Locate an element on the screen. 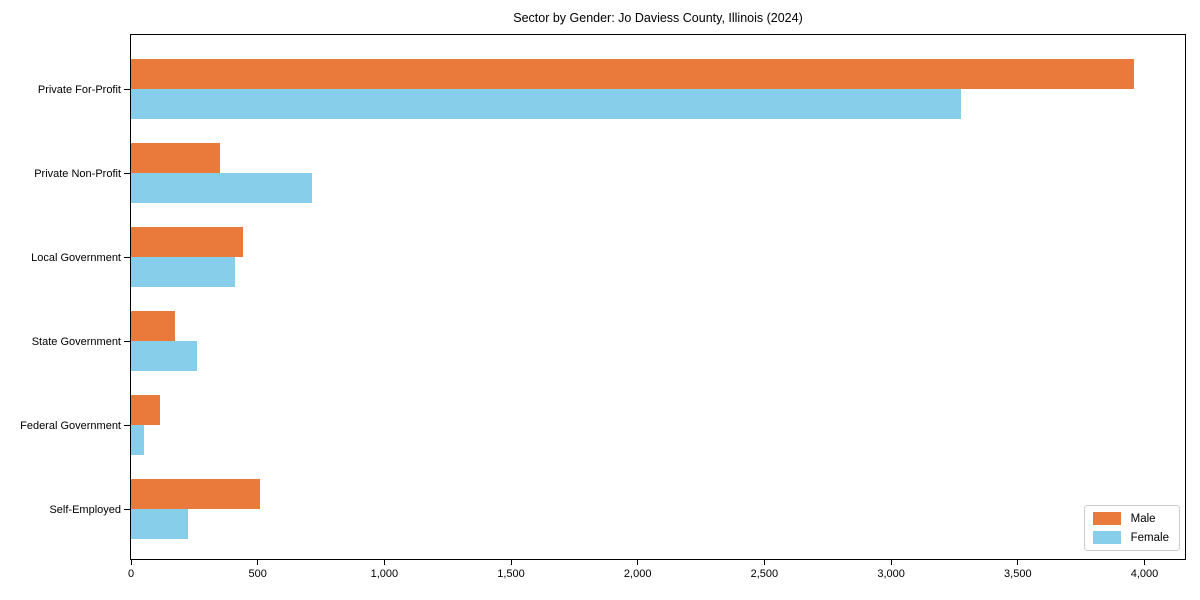 The width and height of the screenshot is (1200, 600). legend-swatch-male is located at coordinates (1106, 518).